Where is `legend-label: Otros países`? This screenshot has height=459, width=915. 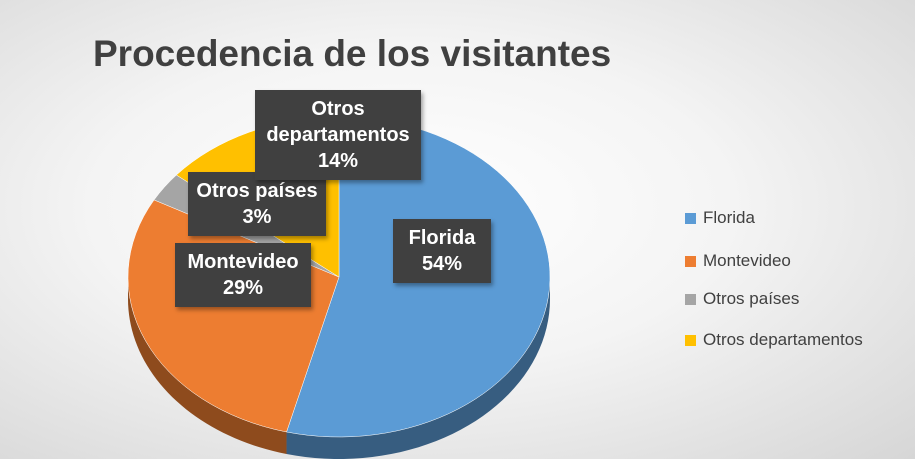 legend-label: Otros países is located at coordinates (751, 298).